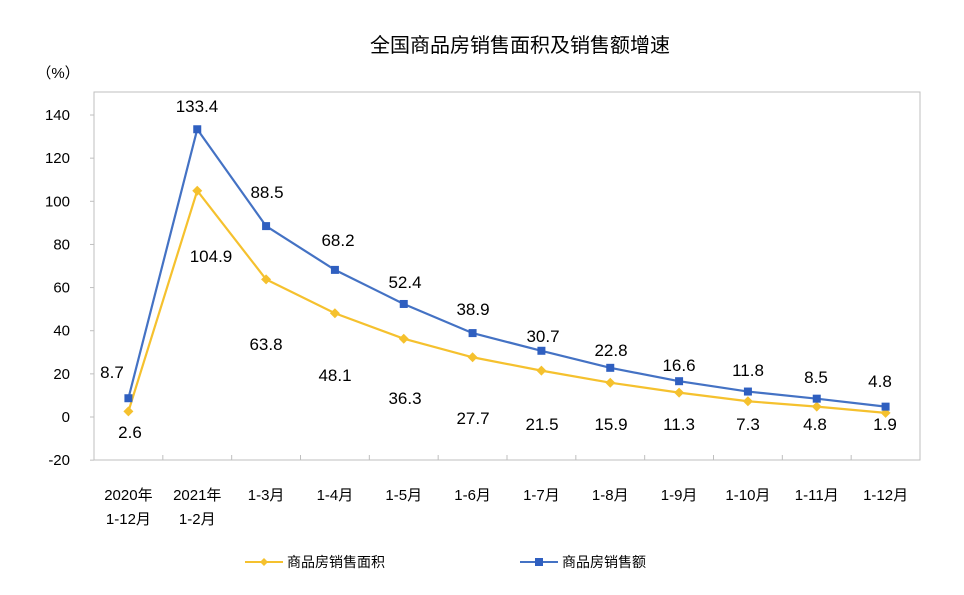 The height and width of the screenshot is (595, 964). What do you see at coordinates (472, 418) in the screenshot?
I see `data-label: 27.7` at bounding box center [472, 418].